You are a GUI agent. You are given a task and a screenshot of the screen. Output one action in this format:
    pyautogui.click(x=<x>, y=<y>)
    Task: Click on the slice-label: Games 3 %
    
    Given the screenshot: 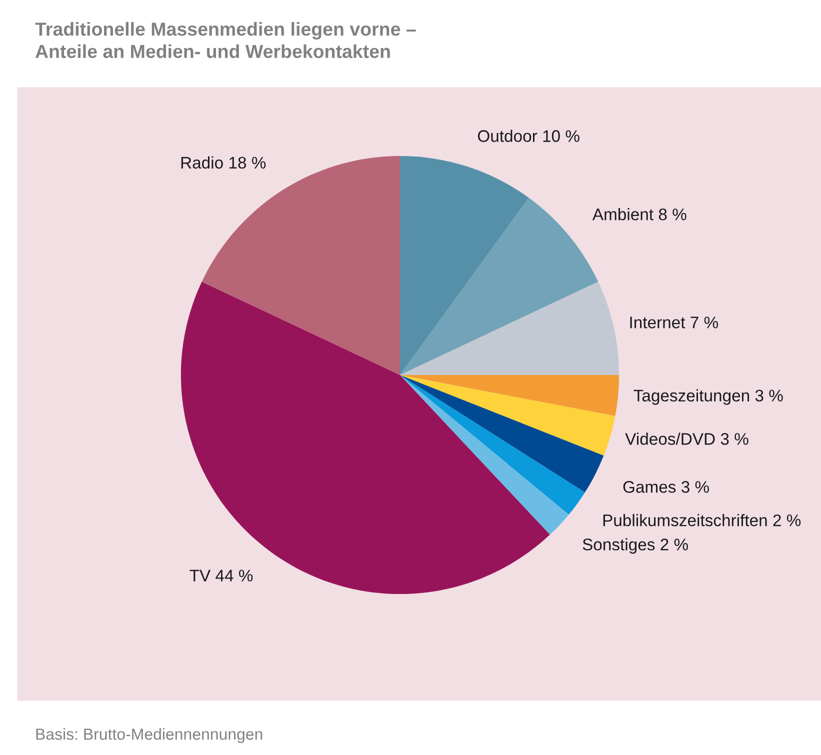 What is the action you would take?
    pyautogui.click(x=666, y=487)
    